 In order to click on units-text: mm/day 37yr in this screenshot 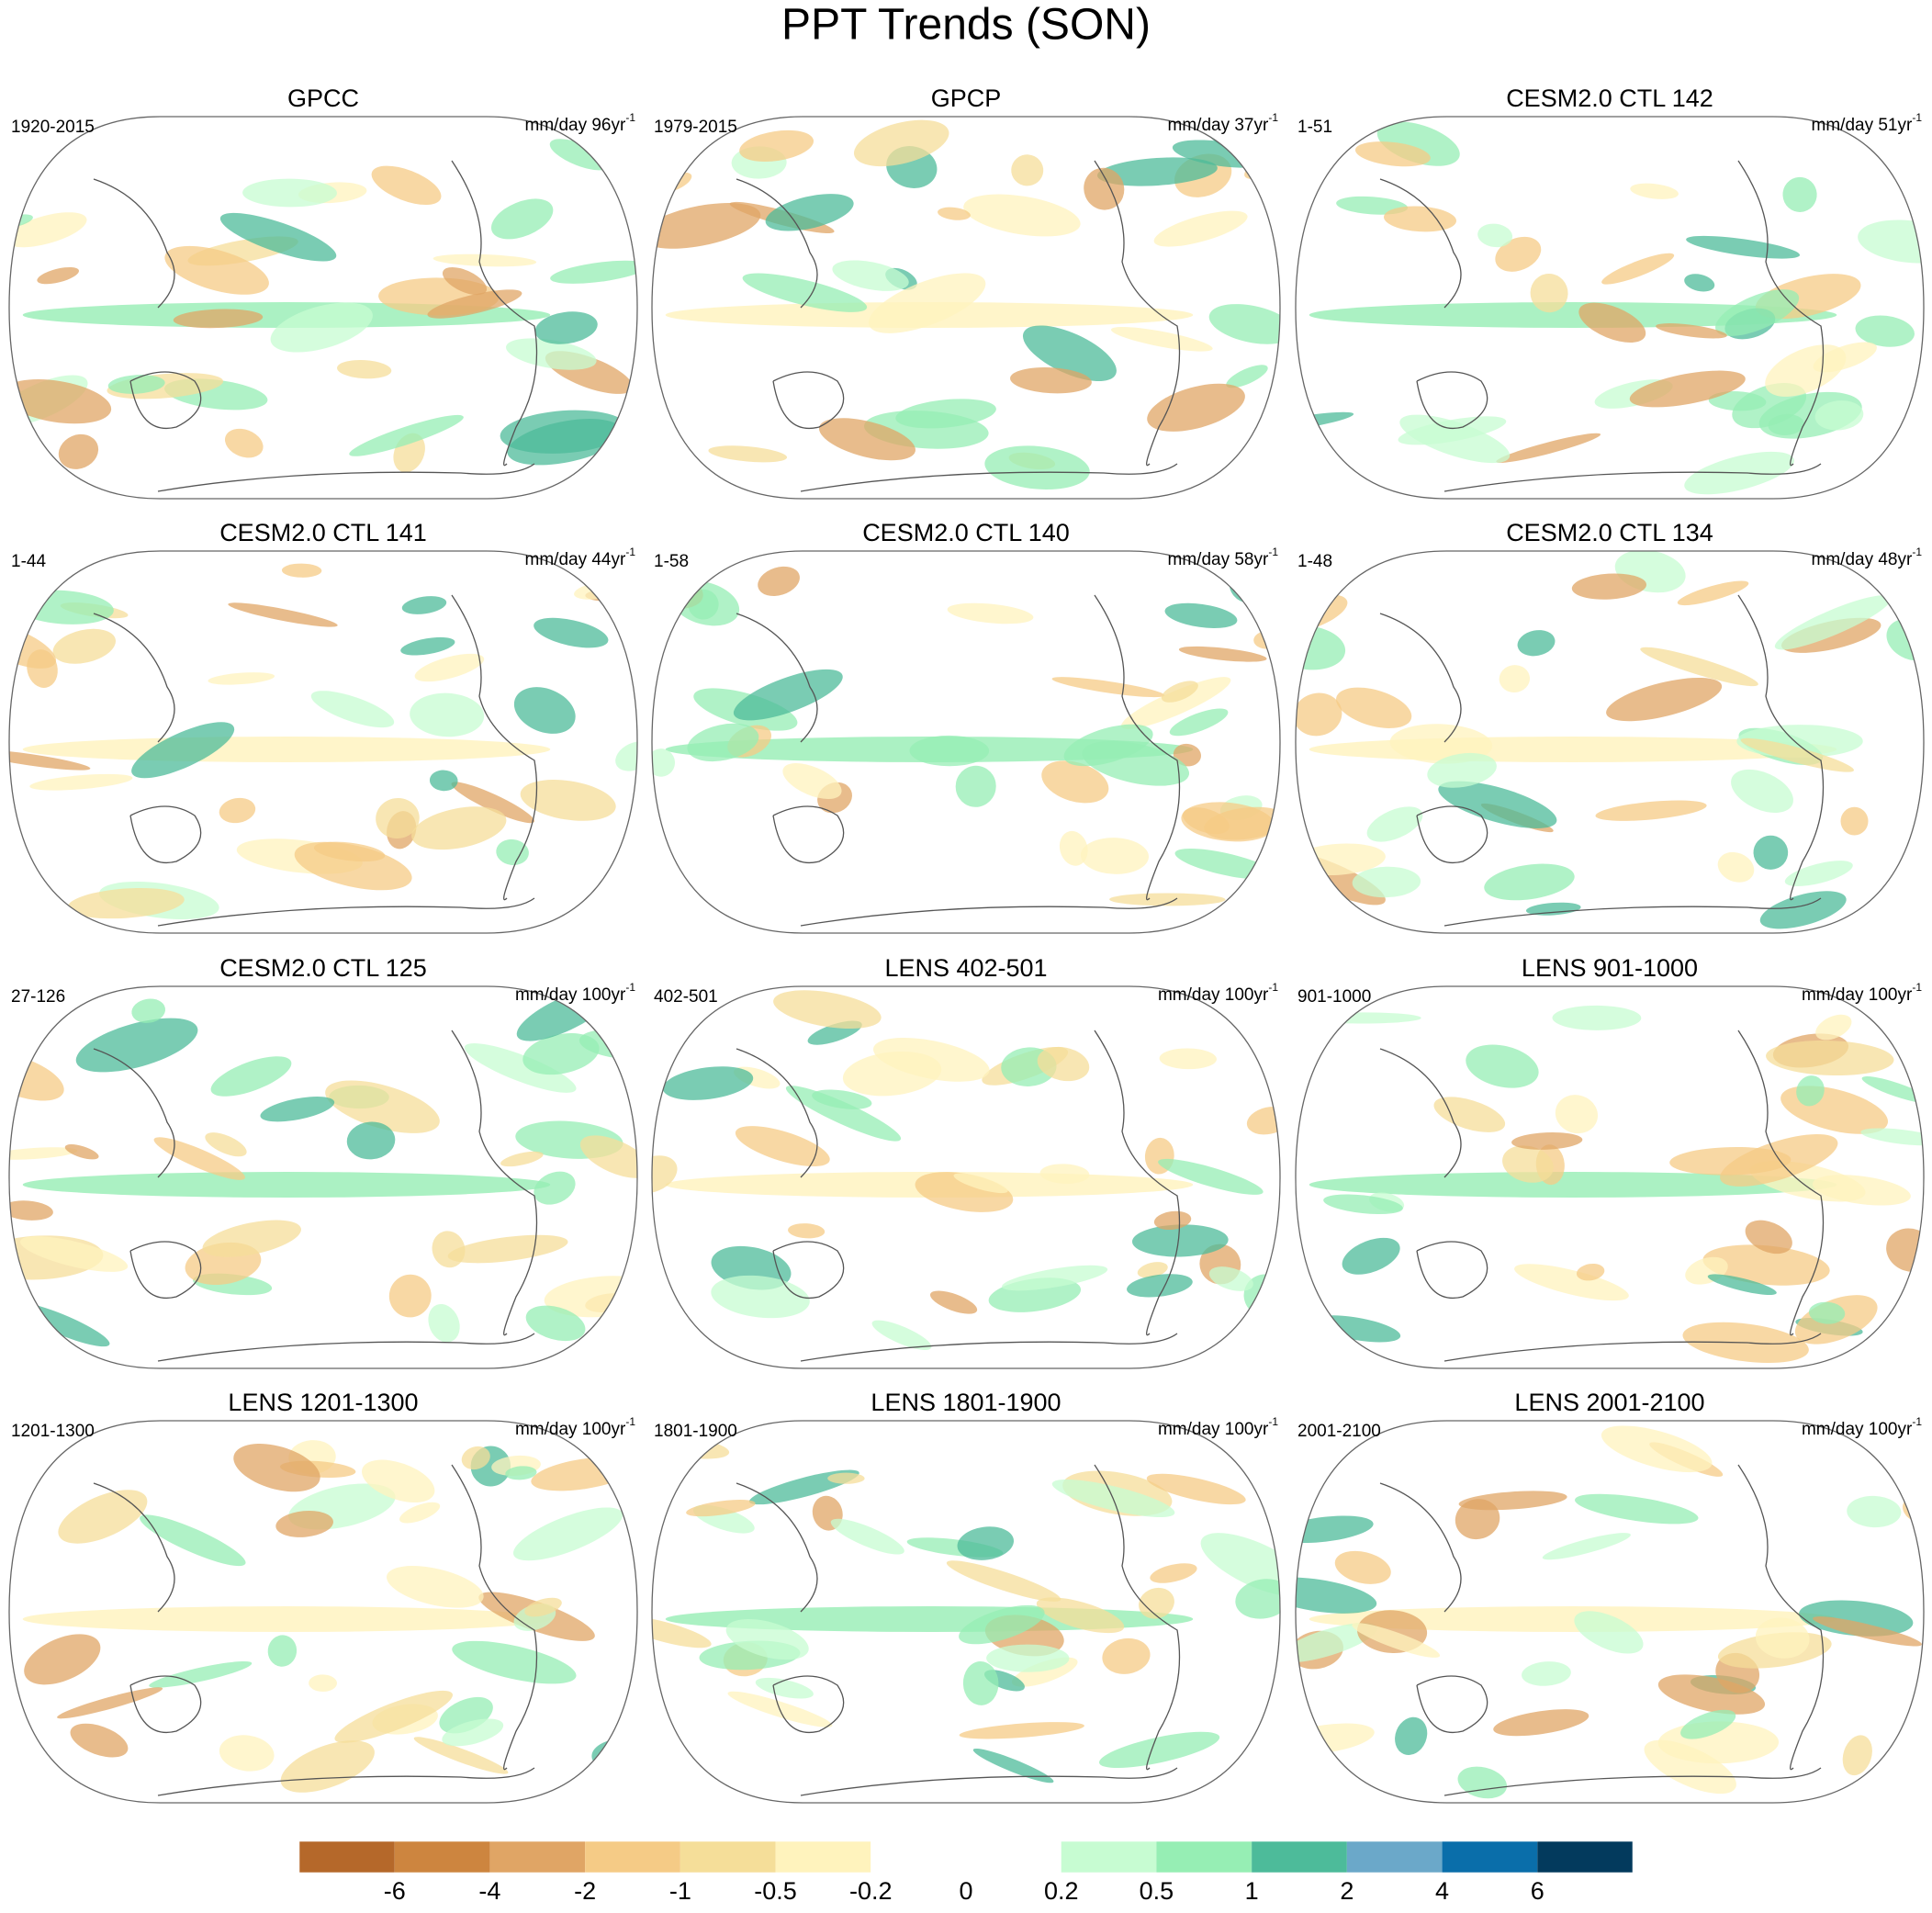, I will do `click(1218, 125)`.